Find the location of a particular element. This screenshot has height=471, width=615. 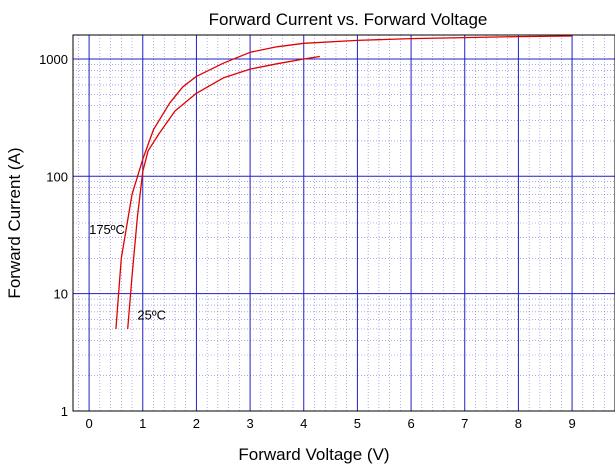

x-tick-label: 6 is located at coordinates (410, 423).